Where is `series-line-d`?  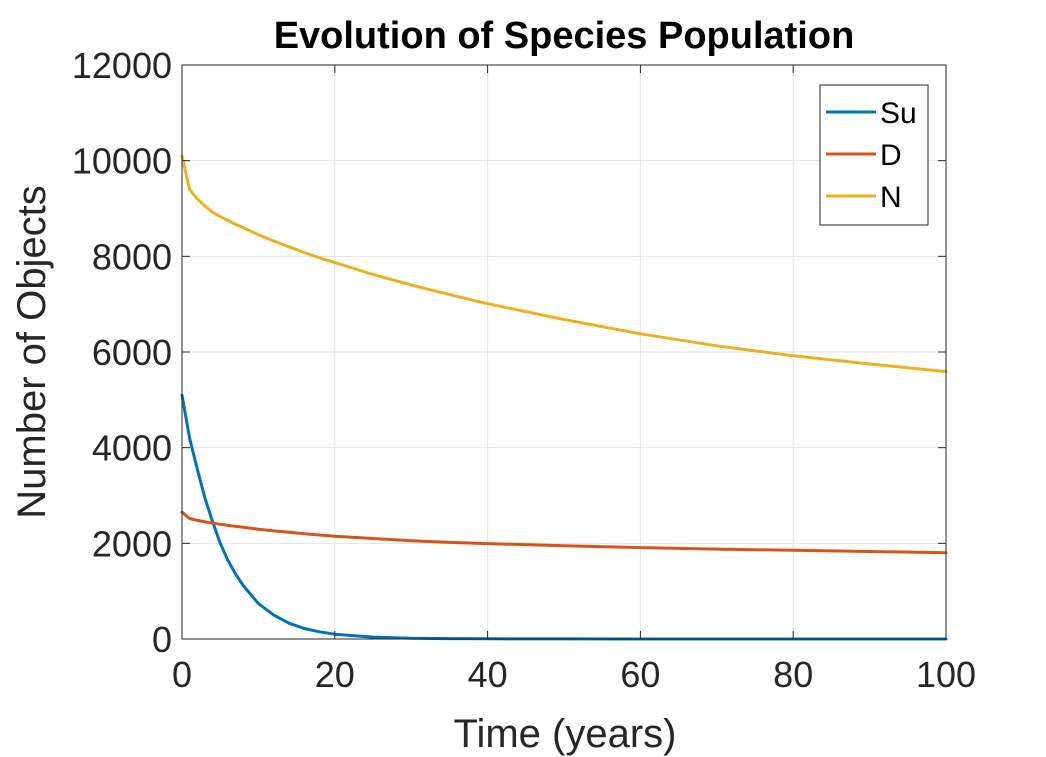 series-line-d is located at coordinates (564, 532).